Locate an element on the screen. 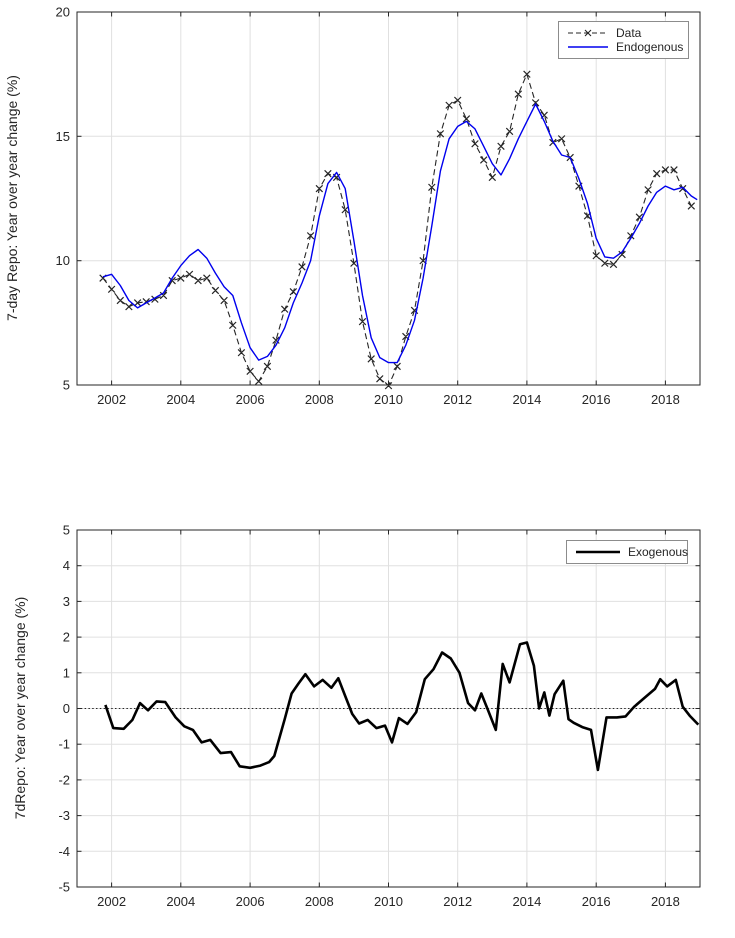 This screenshot has height=938, width=735. exogenous-series-line-sample is located at coordinates (598, 552).